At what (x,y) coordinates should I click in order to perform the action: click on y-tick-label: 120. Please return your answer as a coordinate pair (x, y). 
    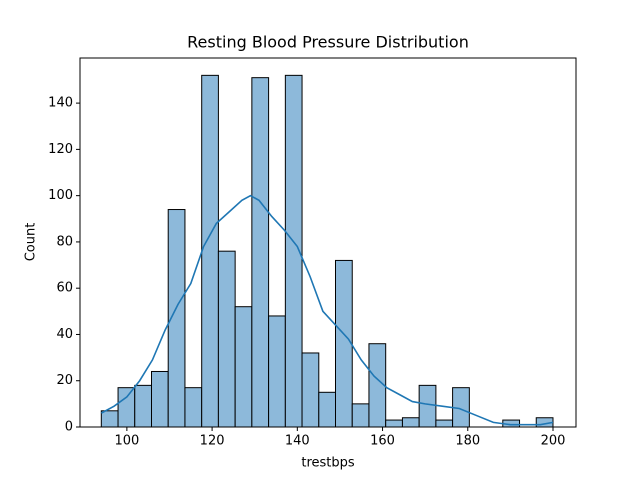
    Looking at the image, I should click on (60, 149).